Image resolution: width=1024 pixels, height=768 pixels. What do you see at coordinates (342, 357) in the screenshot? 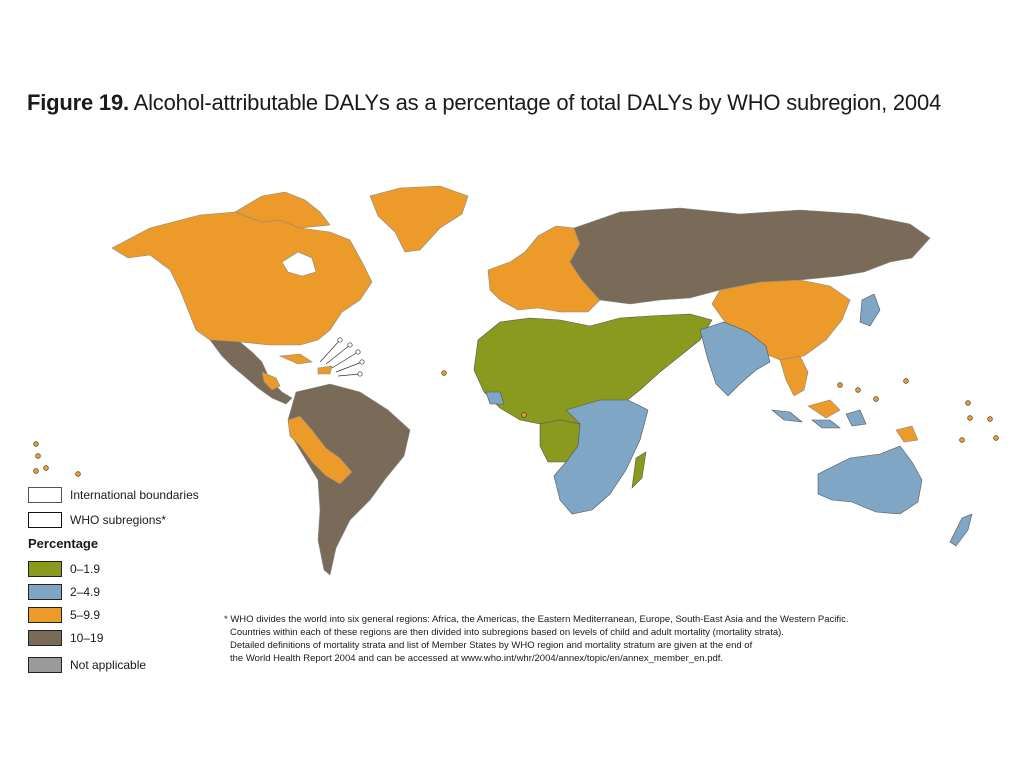
I see `caribbean-leader-lines` at bounding box center [342, 357].